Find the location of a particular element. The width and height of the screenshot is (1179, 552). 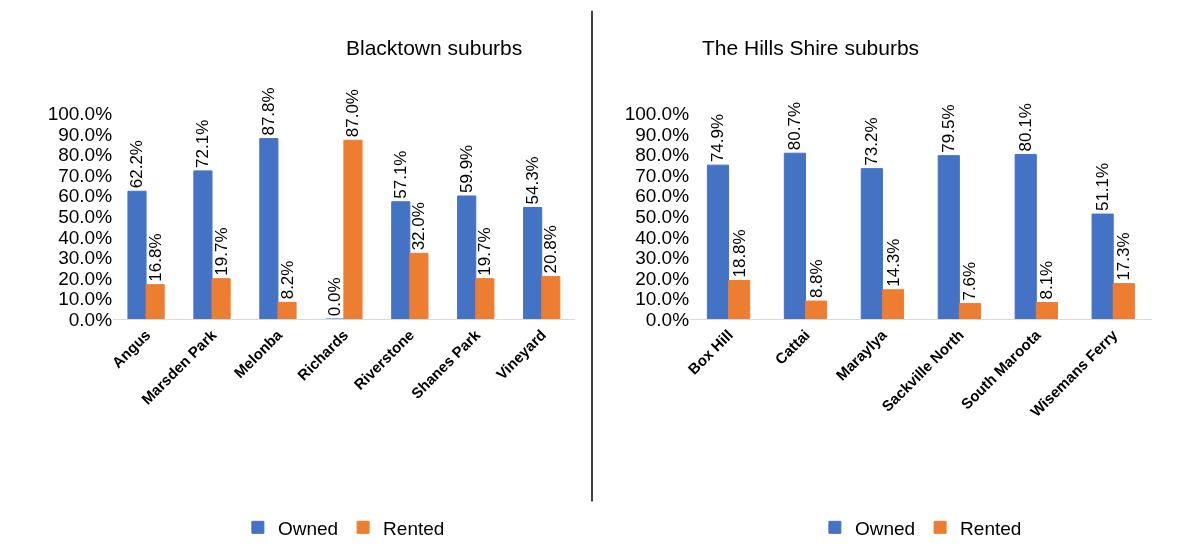

data-label: 17.3% is located at coordinates (1124, 256).